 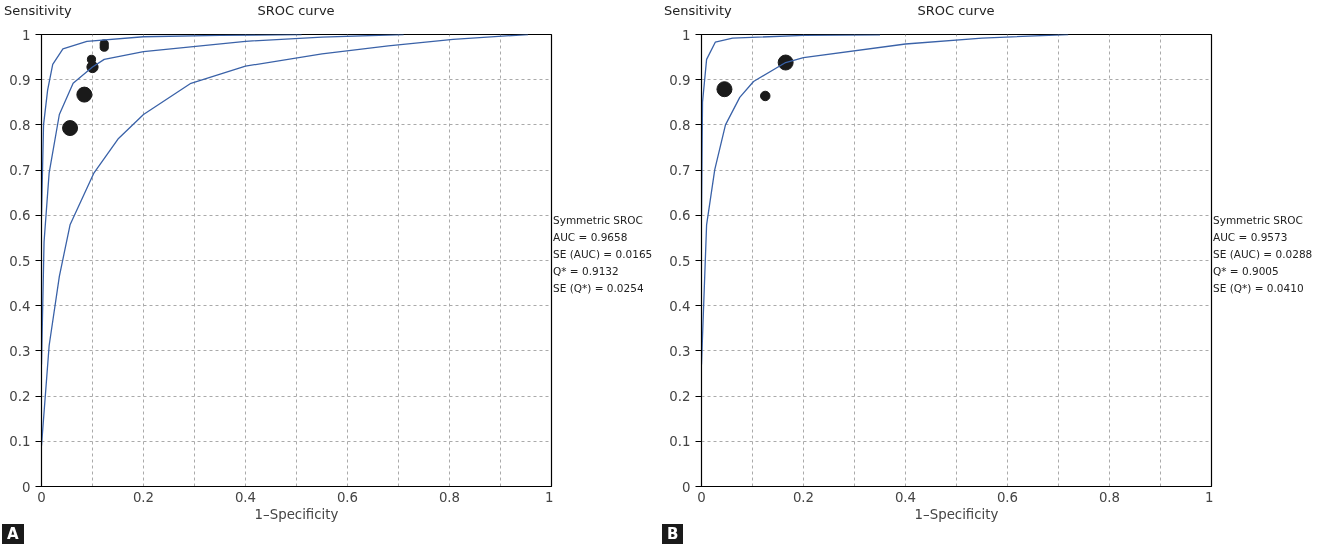 What do you see at coordinates (590, 237) in the screenshot?
I see `text: AUC = 0.9658` at bounding box center [590, 237].